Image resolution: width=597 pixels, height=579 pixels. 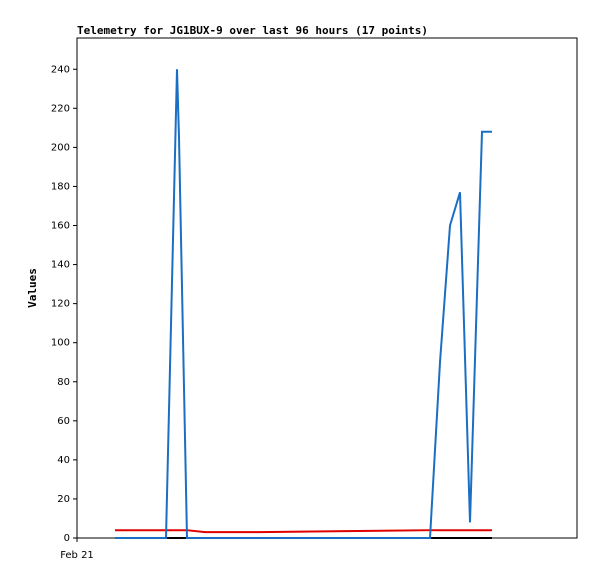 What do you see at coordinates (67, 538) in the screenshot?
I see `y-tick-label: 0` at bounding box center [67, 538].